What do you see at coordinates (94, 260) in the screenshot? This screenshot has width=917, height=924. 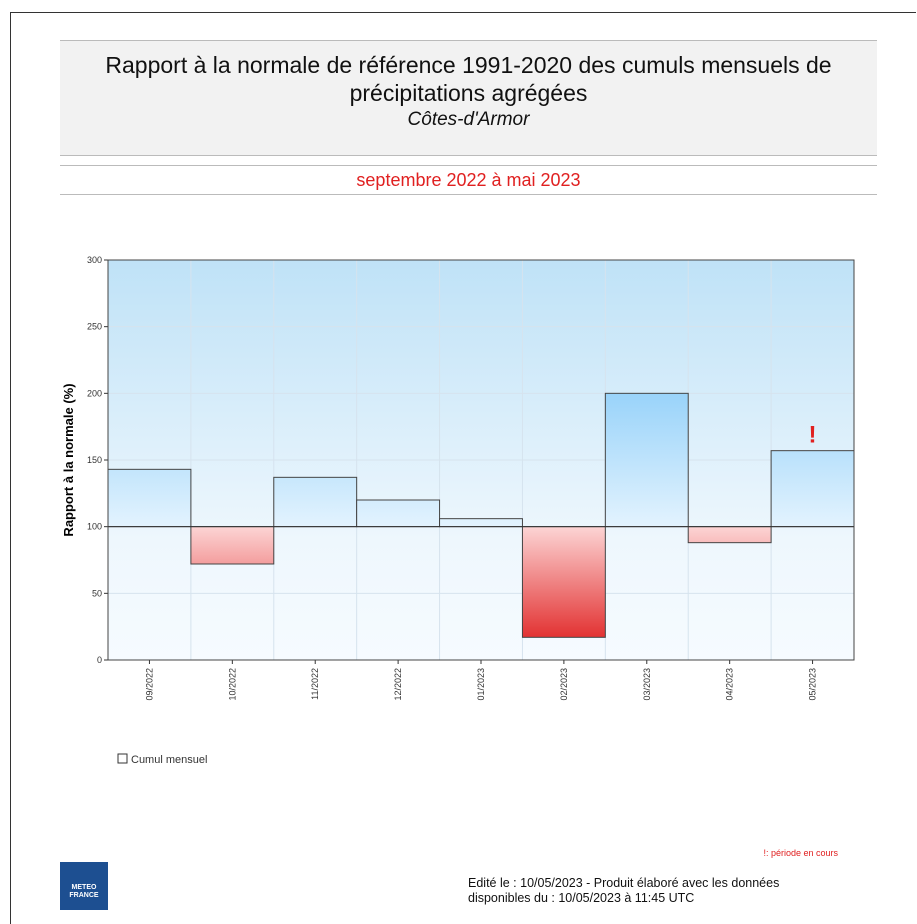 I see `y-tick-label: 300` at bounding box center [94, 260].